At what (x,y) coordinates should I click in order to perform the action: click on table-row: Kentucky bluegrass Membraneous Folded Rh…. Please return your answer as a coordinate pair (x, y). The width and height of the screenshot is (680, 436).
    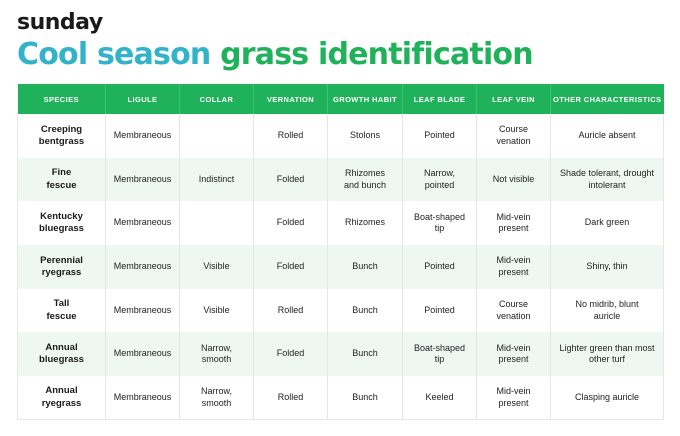
    Looking at the image, I should click on (340, 223).